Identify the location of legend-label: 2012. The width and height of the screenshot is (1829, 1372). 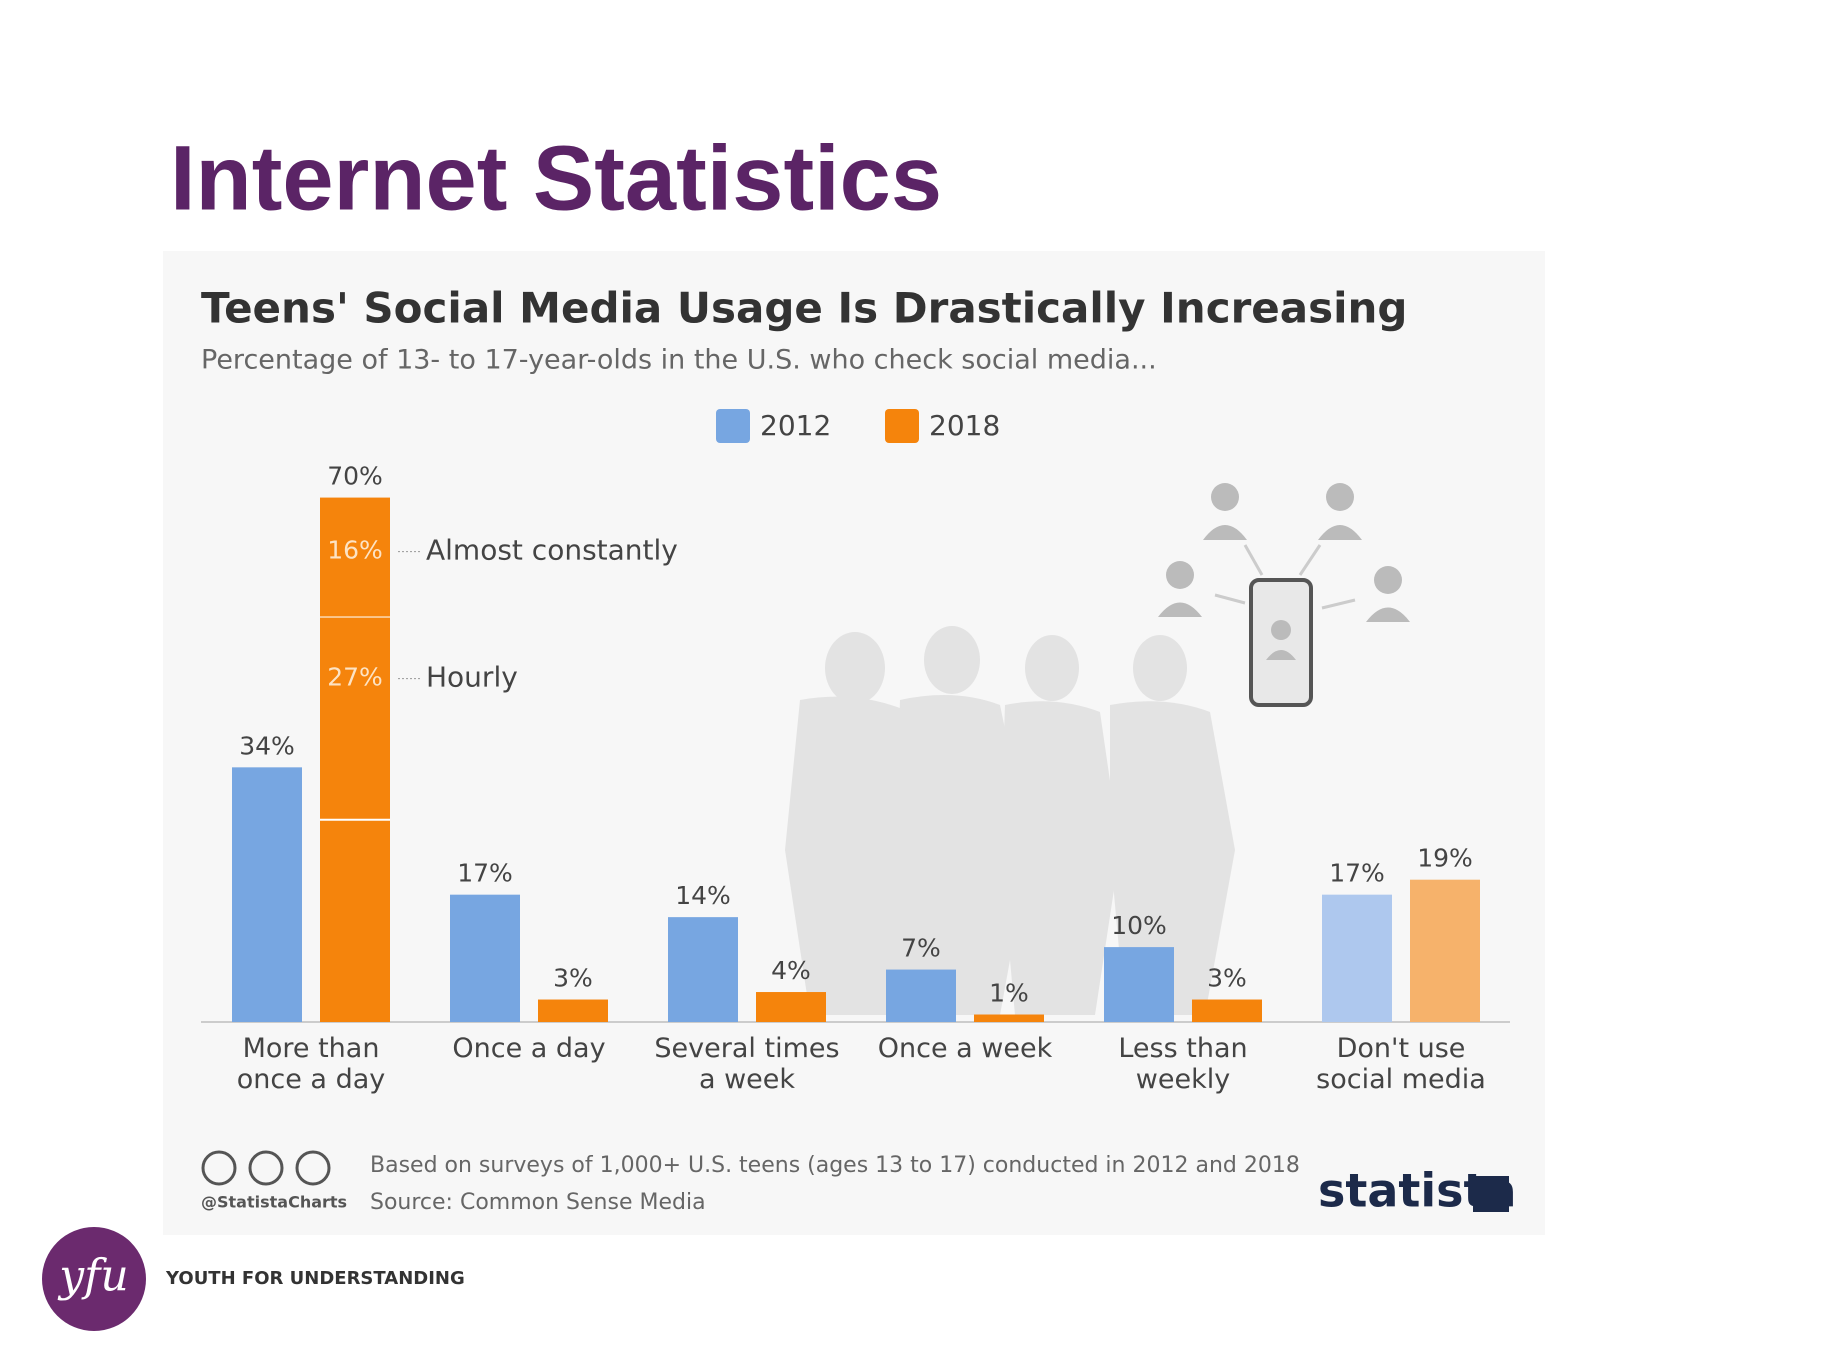
(795, 425).